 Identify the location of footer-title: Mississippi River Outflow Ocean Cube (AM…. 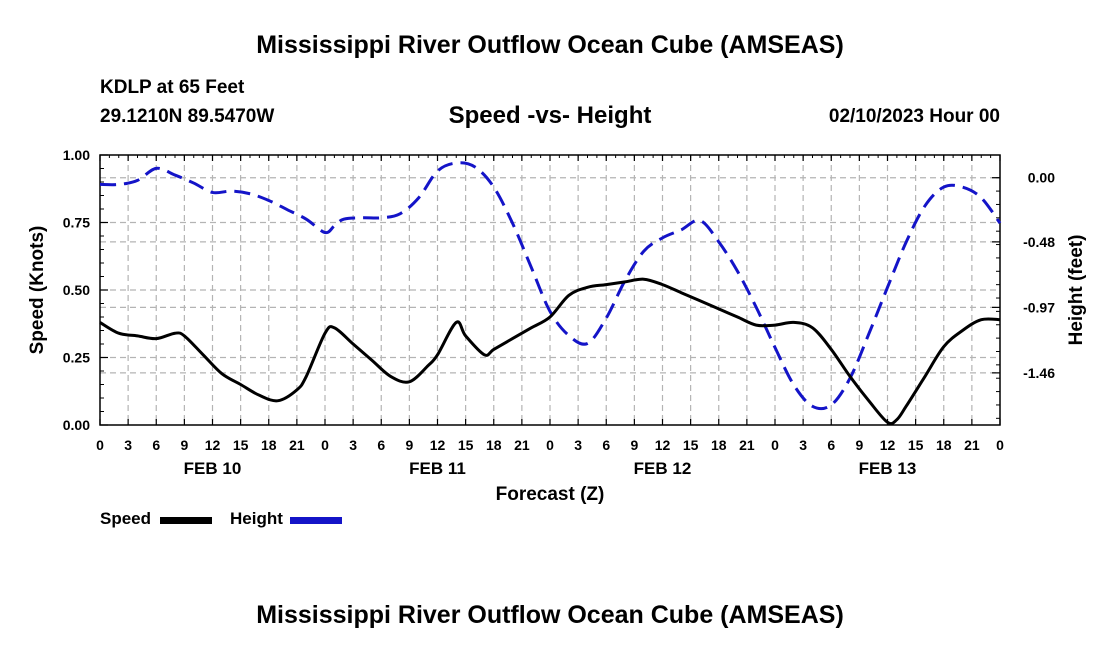
(550, 615).